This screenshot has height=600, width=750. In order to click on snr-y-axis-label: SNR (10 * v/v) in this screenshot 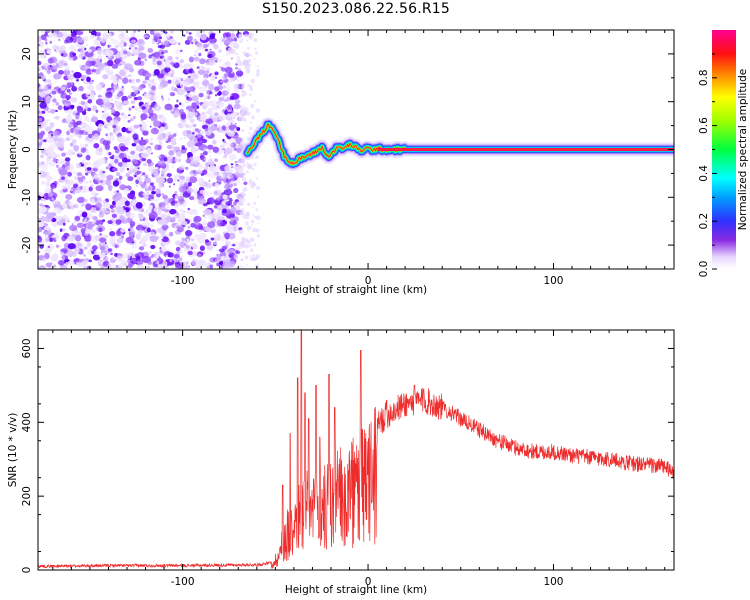, I will do `click(13, 450)`.